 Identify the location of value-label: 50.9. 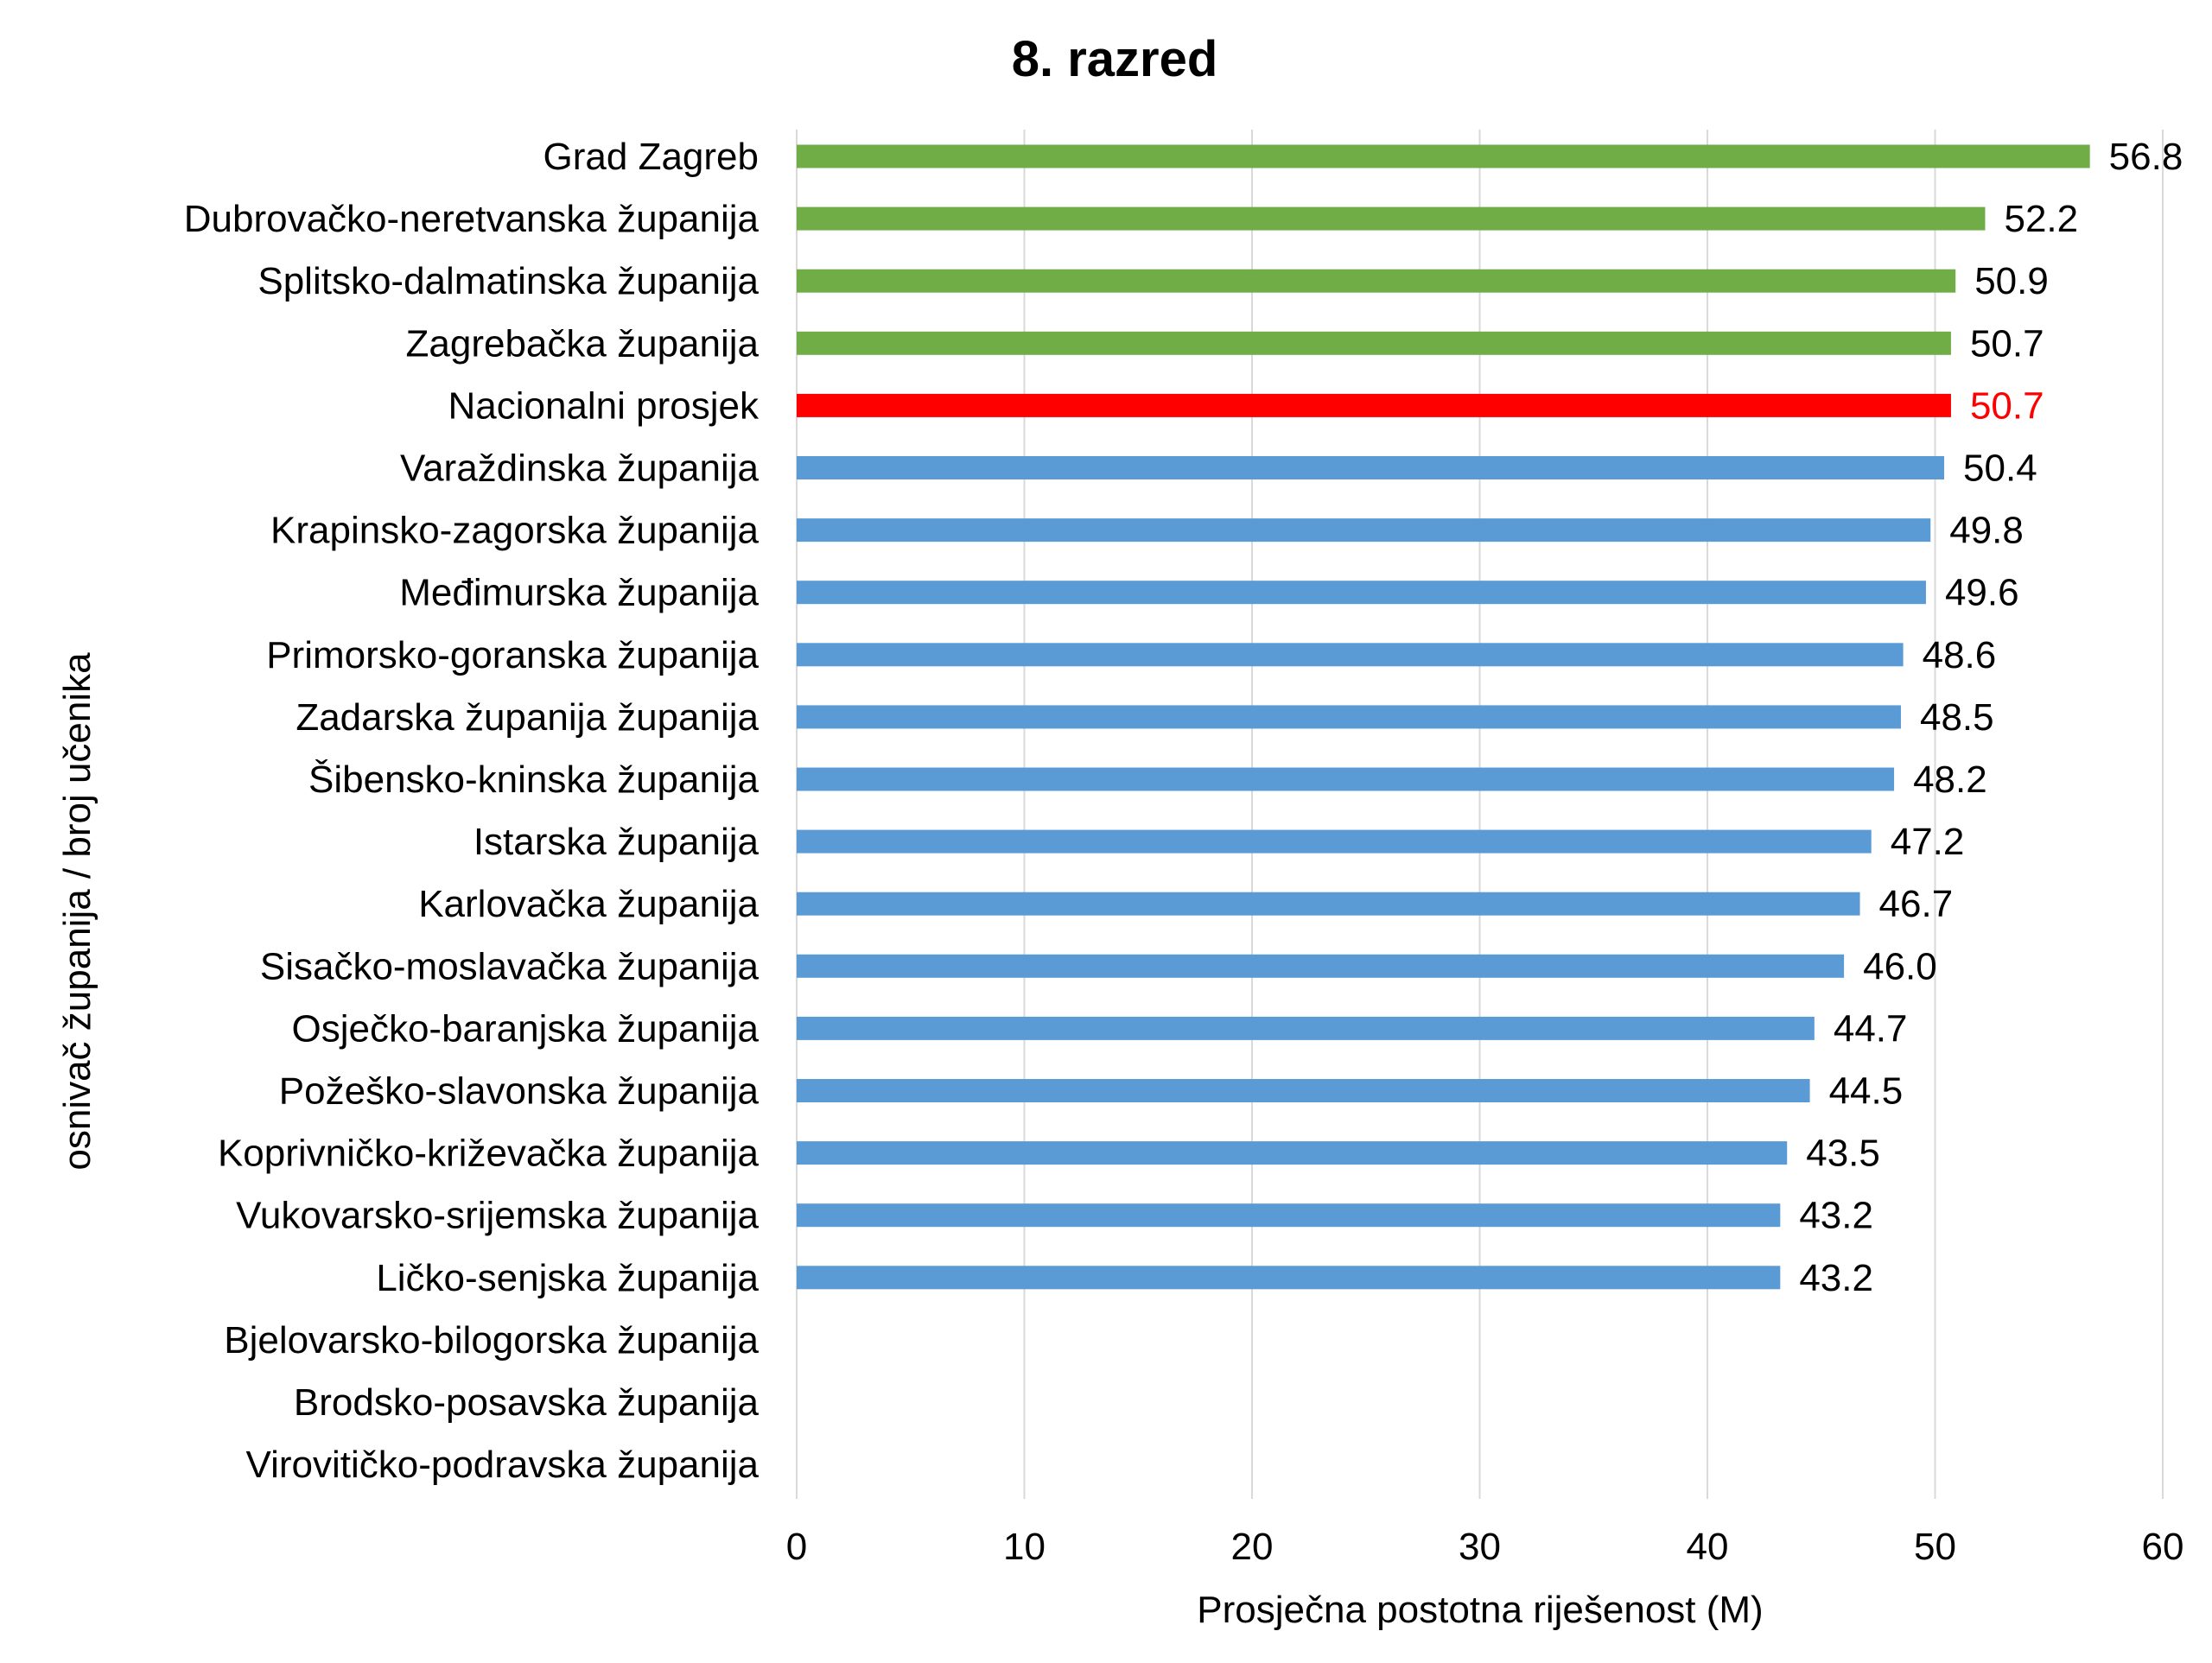
(2011, 281).